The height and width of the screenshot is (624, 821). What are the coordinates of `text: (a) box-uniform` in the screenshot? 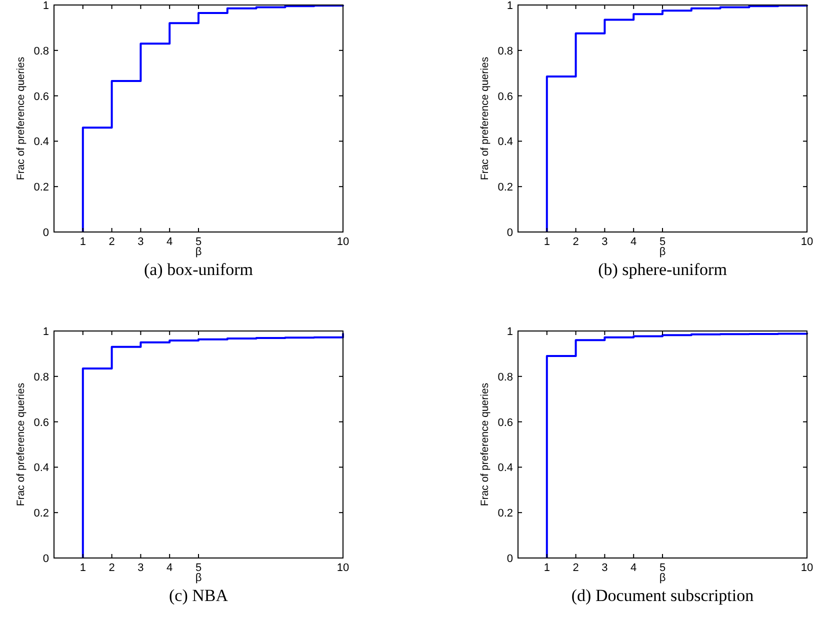 It's located at (199, 269).